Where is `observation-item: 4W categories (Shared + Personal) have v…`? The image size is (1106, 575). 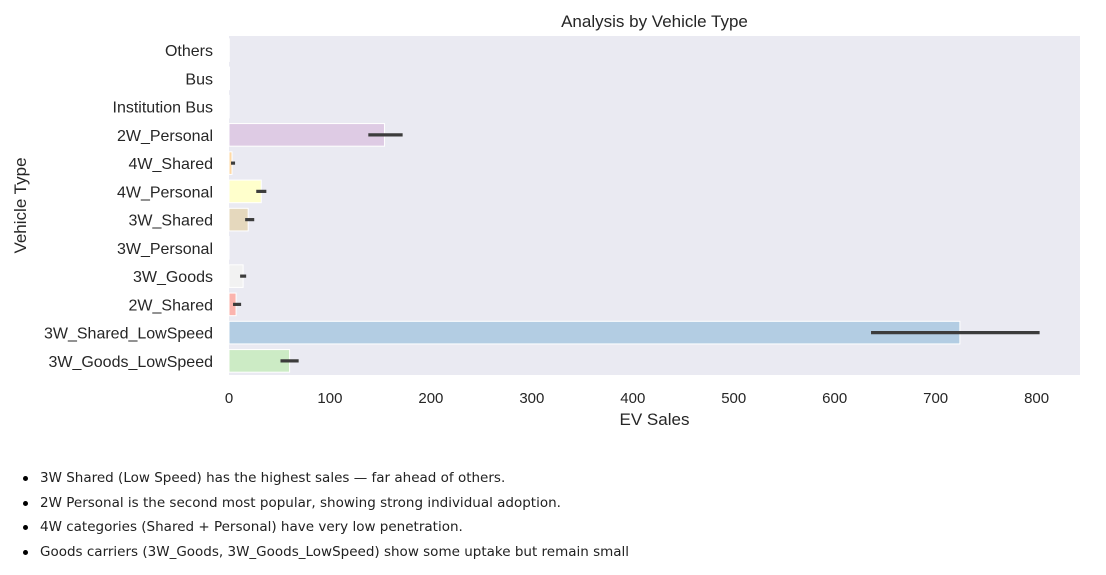
observation-item: 4W categories (Shared + Personal) have v… is located at coordinates (325, 527).